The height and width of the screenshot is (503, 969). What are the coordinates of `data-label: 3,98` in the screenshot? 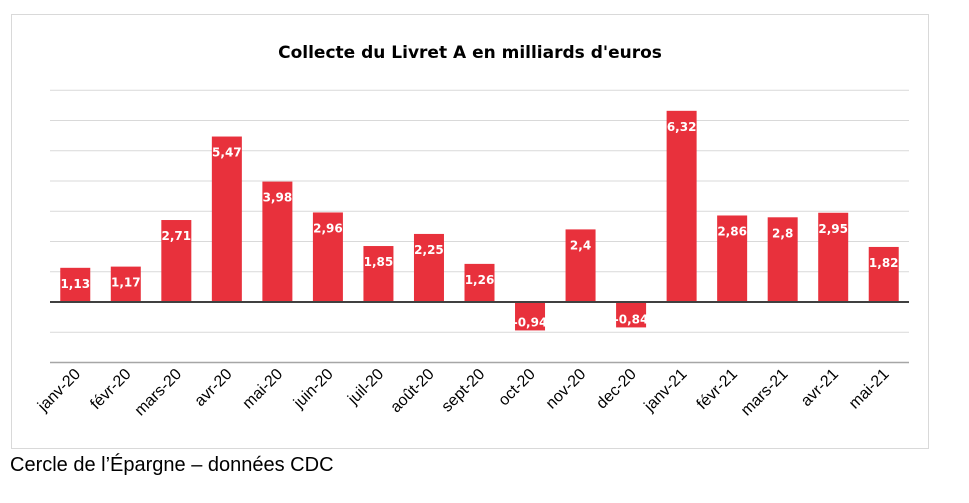 It's located at (278, 198).